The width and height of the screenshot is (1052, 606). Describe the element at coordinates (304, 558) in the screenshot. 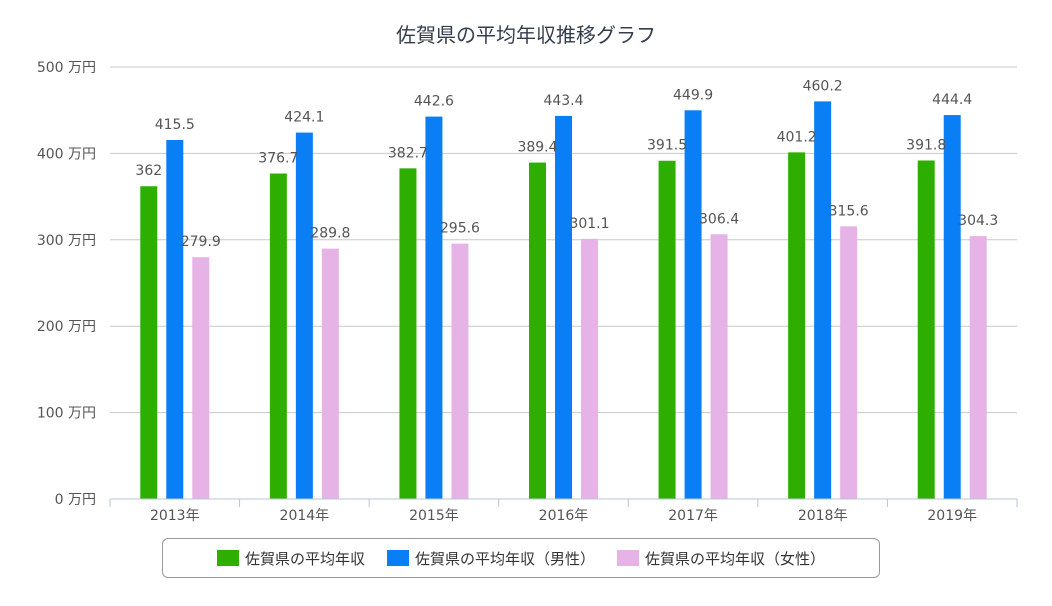

I see `legend-label: 佐賀県の平均年収` at that location.